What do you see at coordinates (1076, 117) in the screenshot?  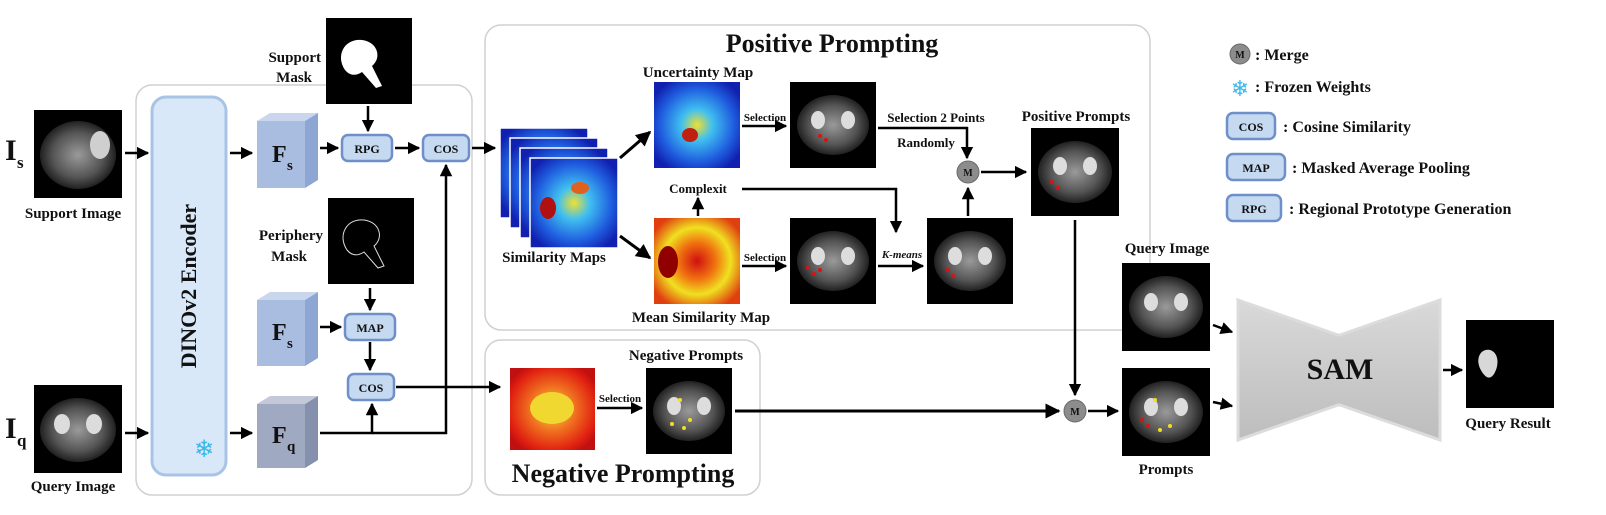 I see `positive-prompts-label: Positive Prompts` at bounding box center [1076, 117].